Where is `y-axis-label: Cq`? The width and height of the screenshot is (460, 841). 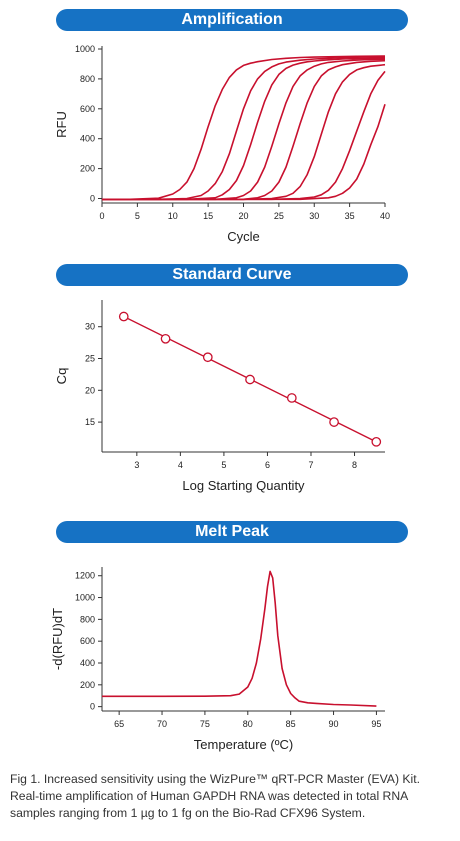
y-axis-label: Cq is located at coordinates (61, 376).